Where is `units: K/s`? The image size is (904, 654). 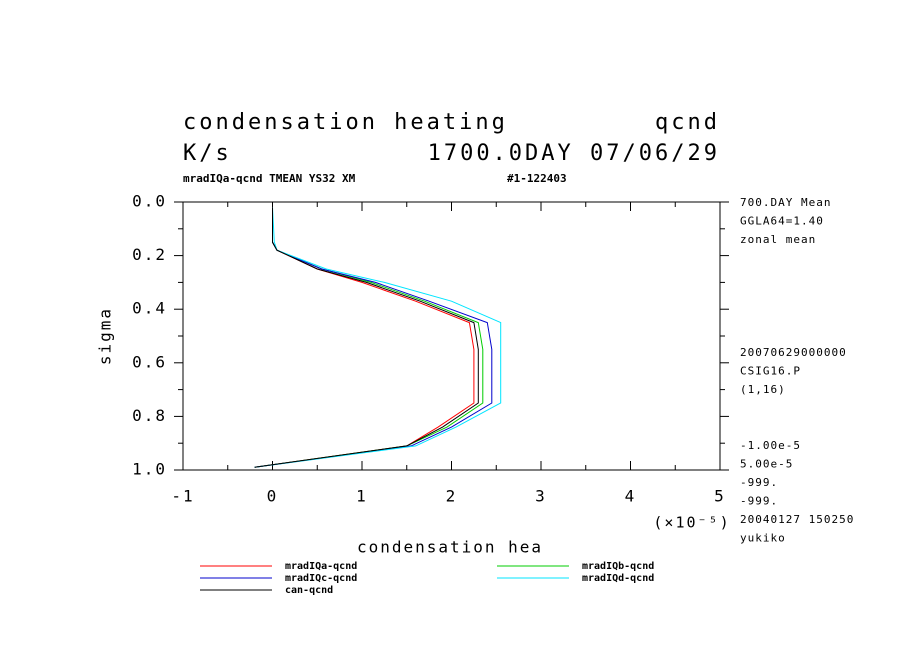 units: K/s is located at coordinates (207, 153).